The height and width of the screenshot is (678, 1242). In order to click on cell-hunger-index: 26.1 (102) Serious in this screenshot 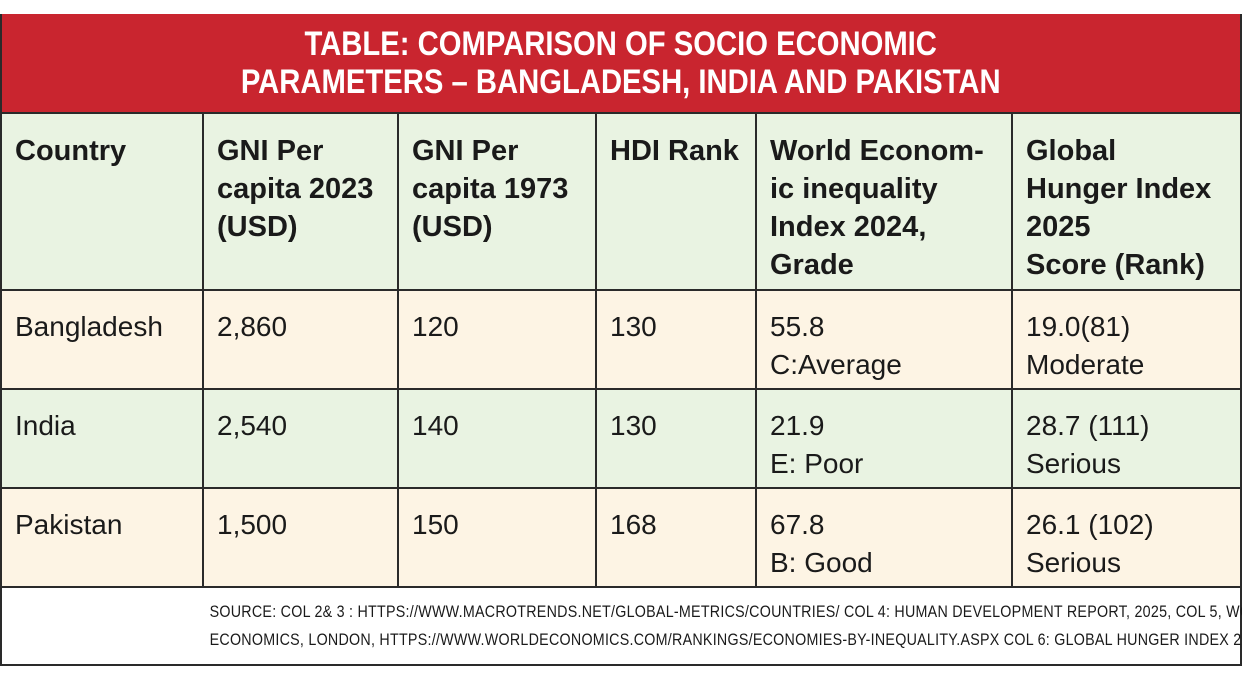, I will do `click(1126, 538)`.